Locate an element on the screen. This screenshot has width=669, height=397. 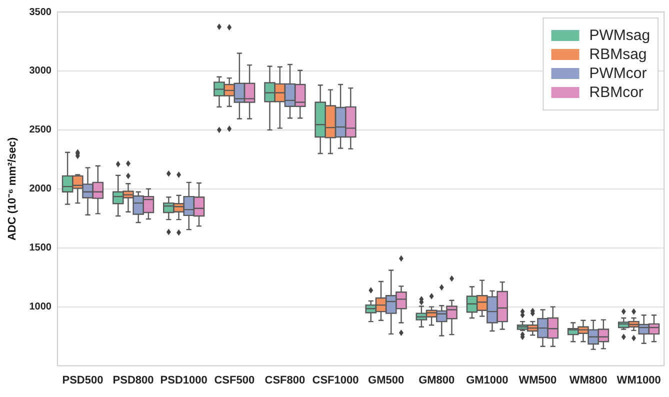
x-tick-label: GM500 is located at coordinates (386, 380).